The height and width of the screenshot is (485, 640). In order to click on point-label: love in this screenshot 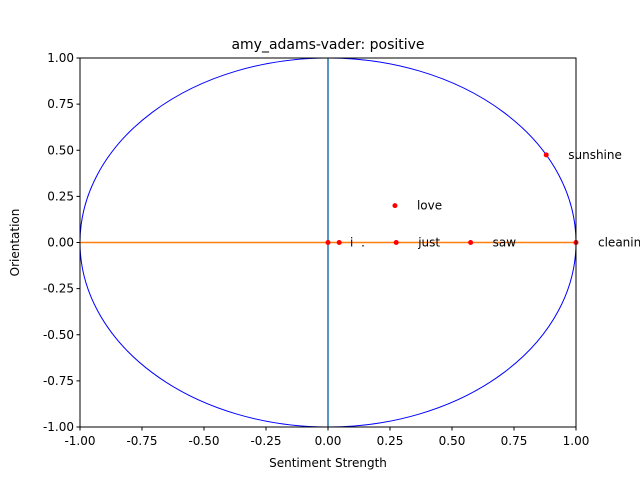, I will do `click(429, 206)`.